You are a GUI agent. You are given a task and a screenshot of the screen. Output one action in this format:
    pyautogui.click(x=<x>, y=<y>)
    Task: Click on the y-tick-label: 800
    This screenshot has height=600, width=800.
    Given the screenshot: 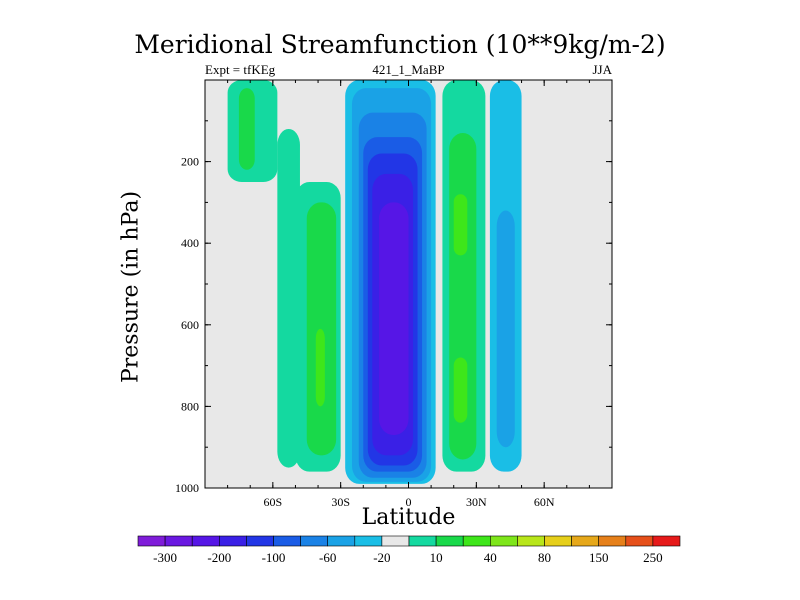 What is the action you would take?
    pyautogui.click(x=190, y=406)
    